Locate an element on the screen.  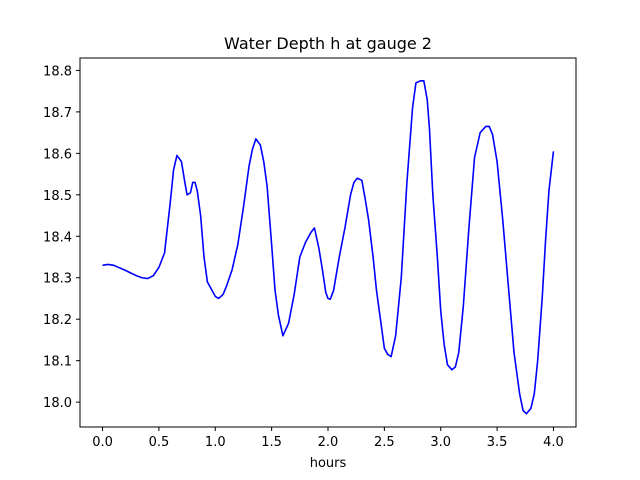
y-tick-label: 18.8 is located at coordinates (57, 71).